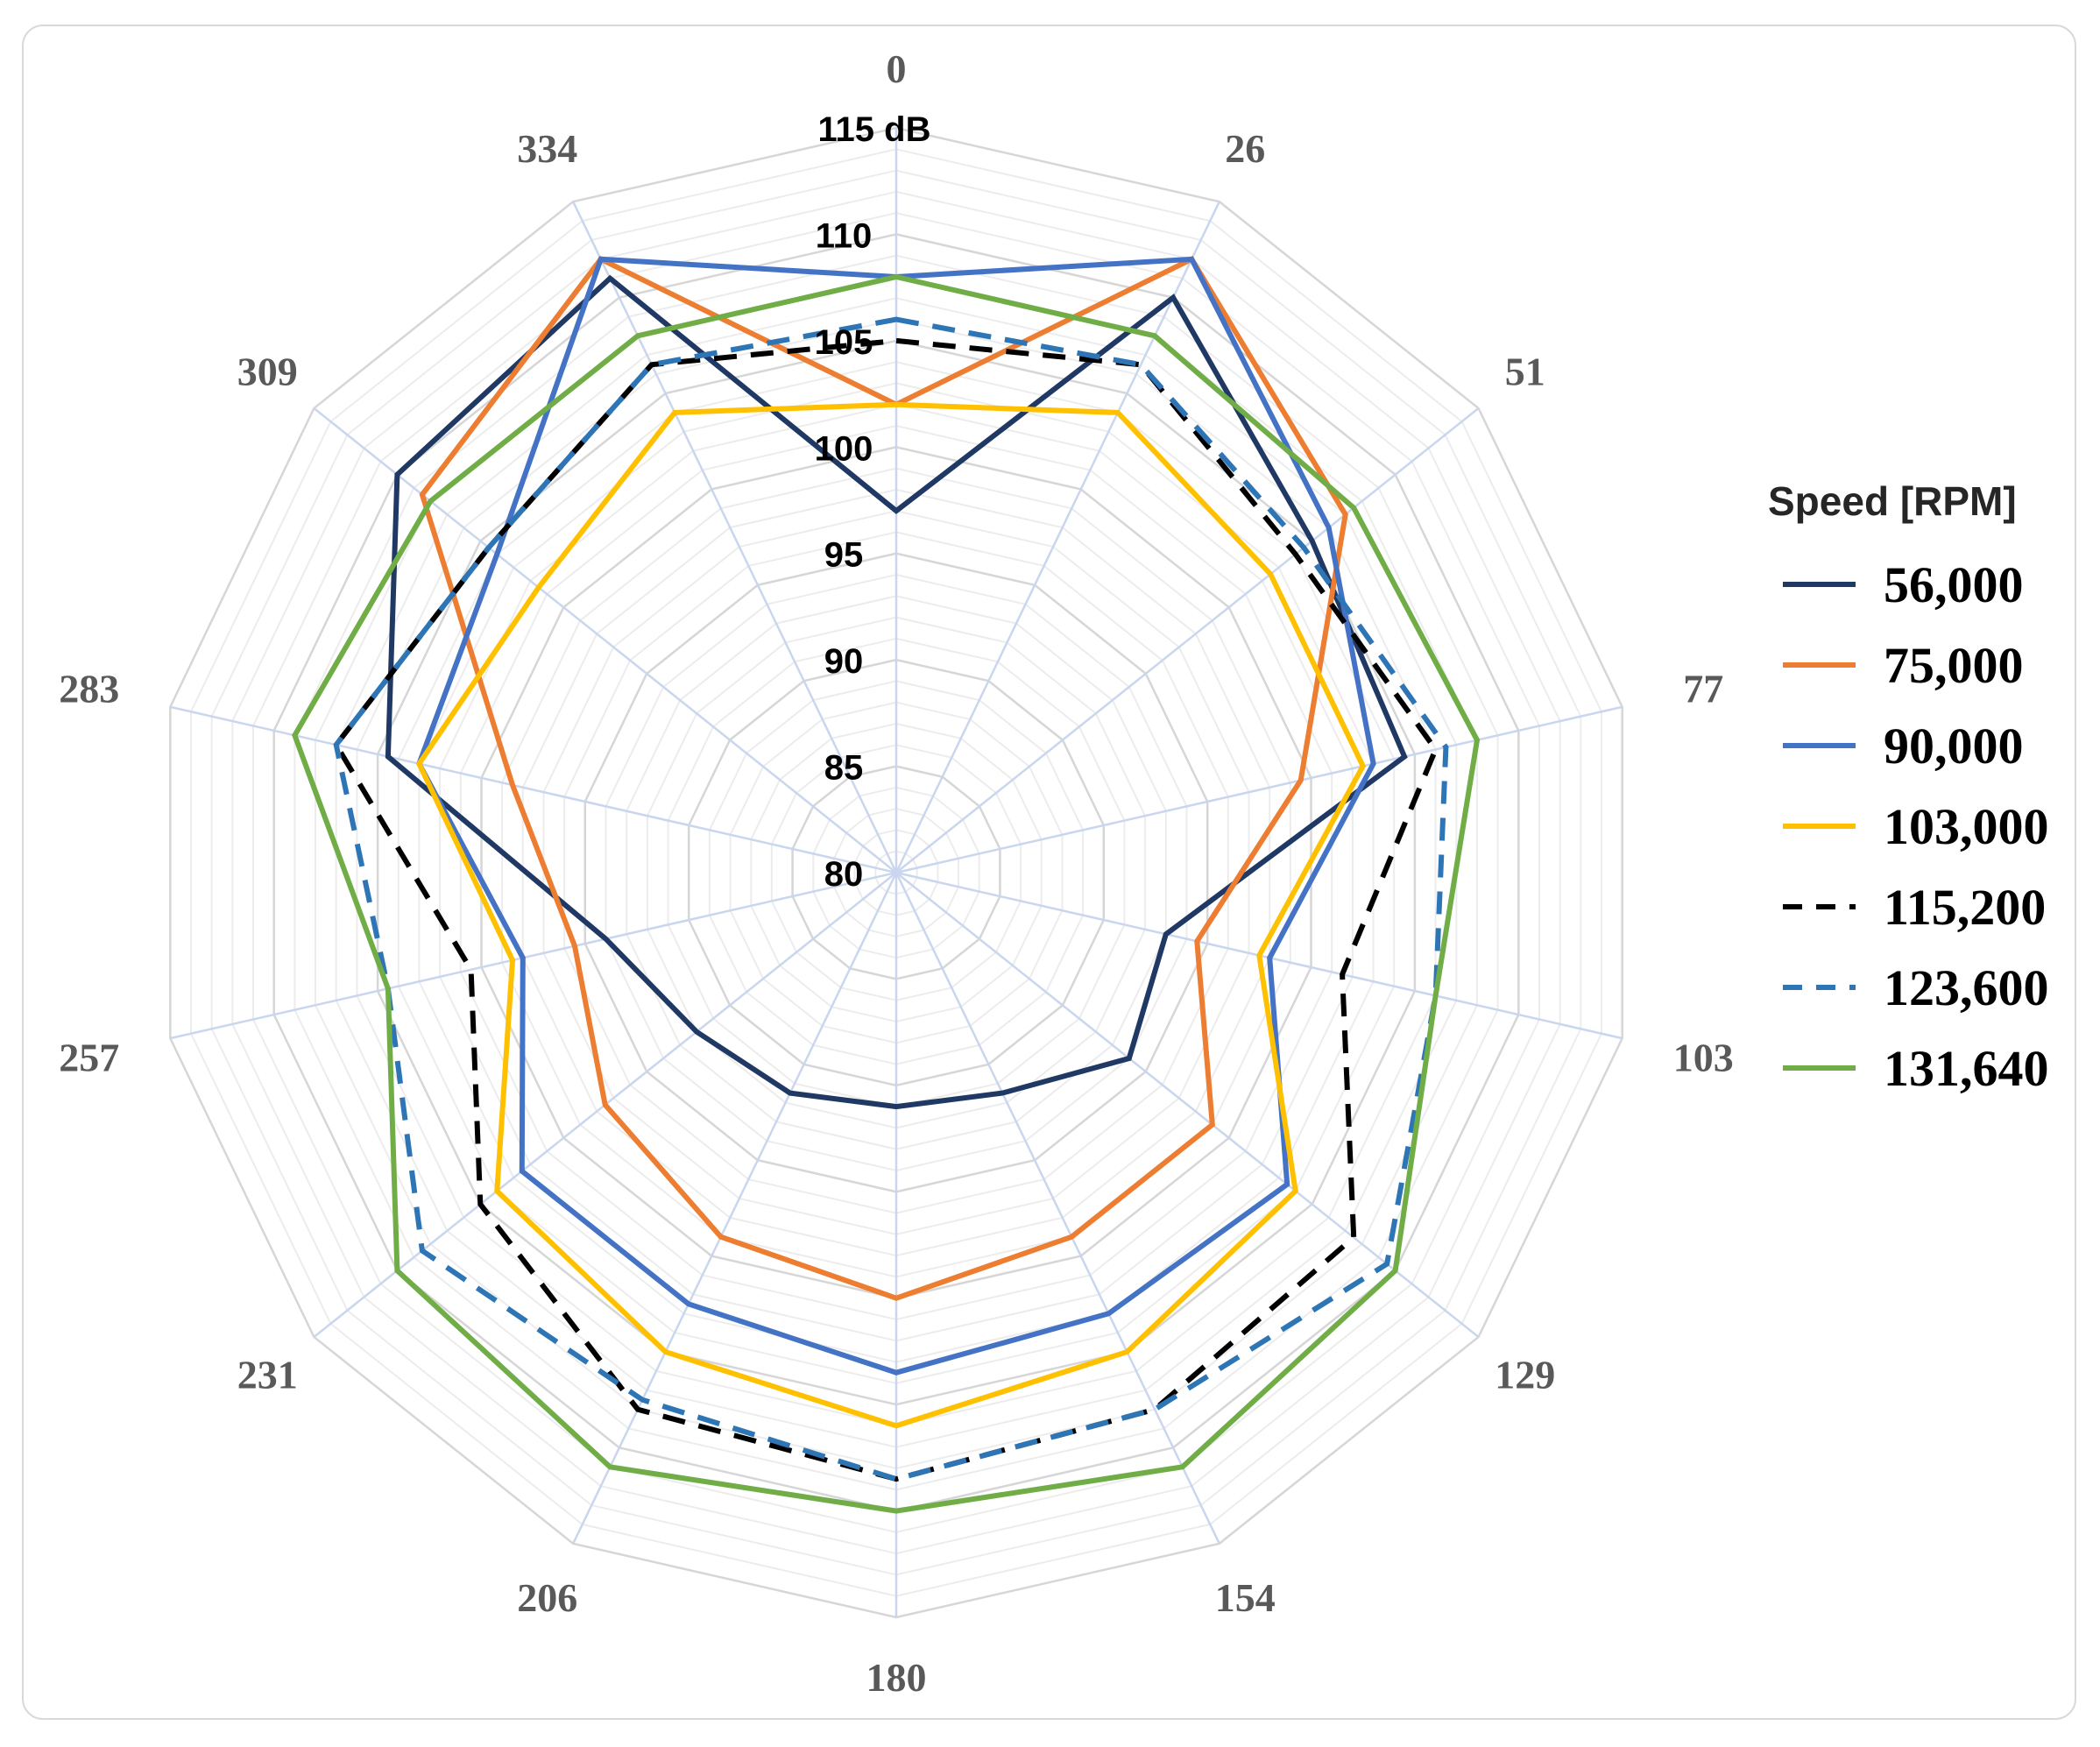  I want to click on radial-tick-label: 115 dB, so click(874, 129).